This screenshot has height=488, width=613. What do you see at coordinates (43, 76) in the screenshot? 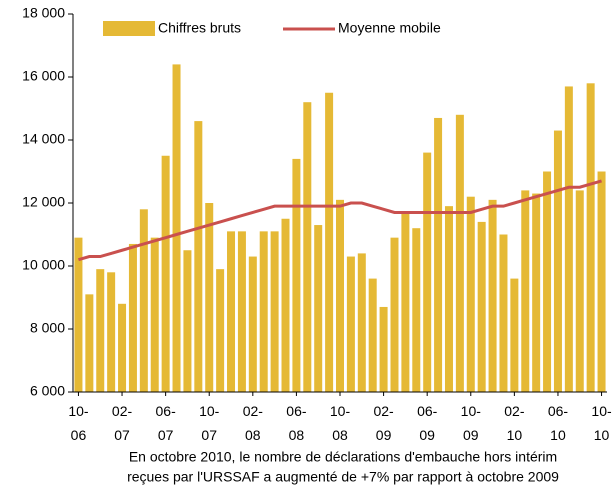
I see `y-tick-label: 16 000` at bounding box center [43, 76].